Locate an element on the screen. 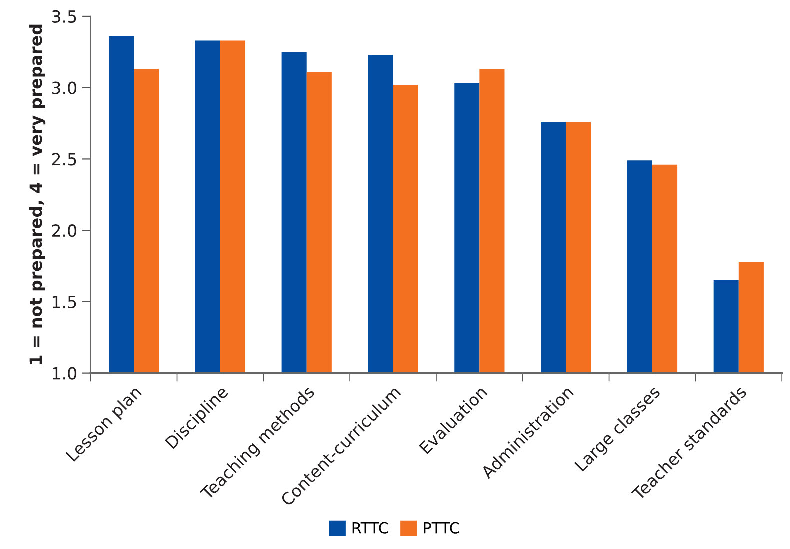 The height and width of the screenshot is (549, 790). legend-label: RTTC is located at coordinates (370, 528).